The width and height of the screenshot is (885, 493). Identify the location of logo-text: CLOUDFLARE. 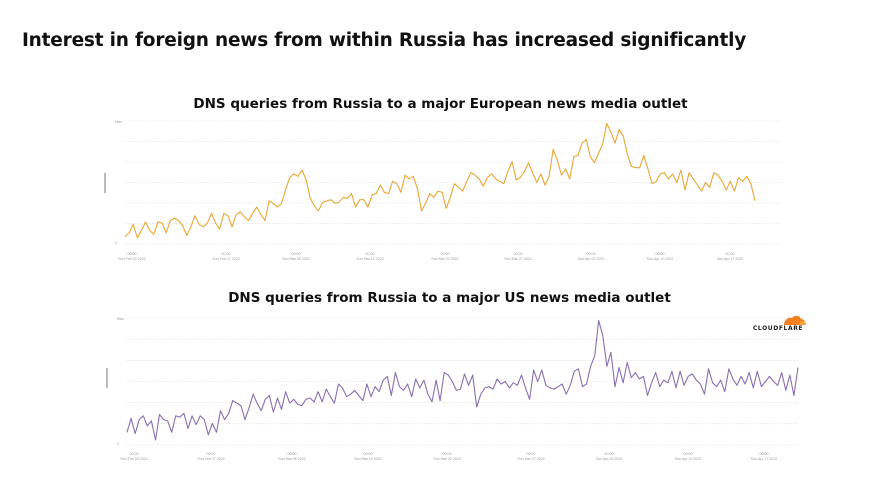
(778, 328).